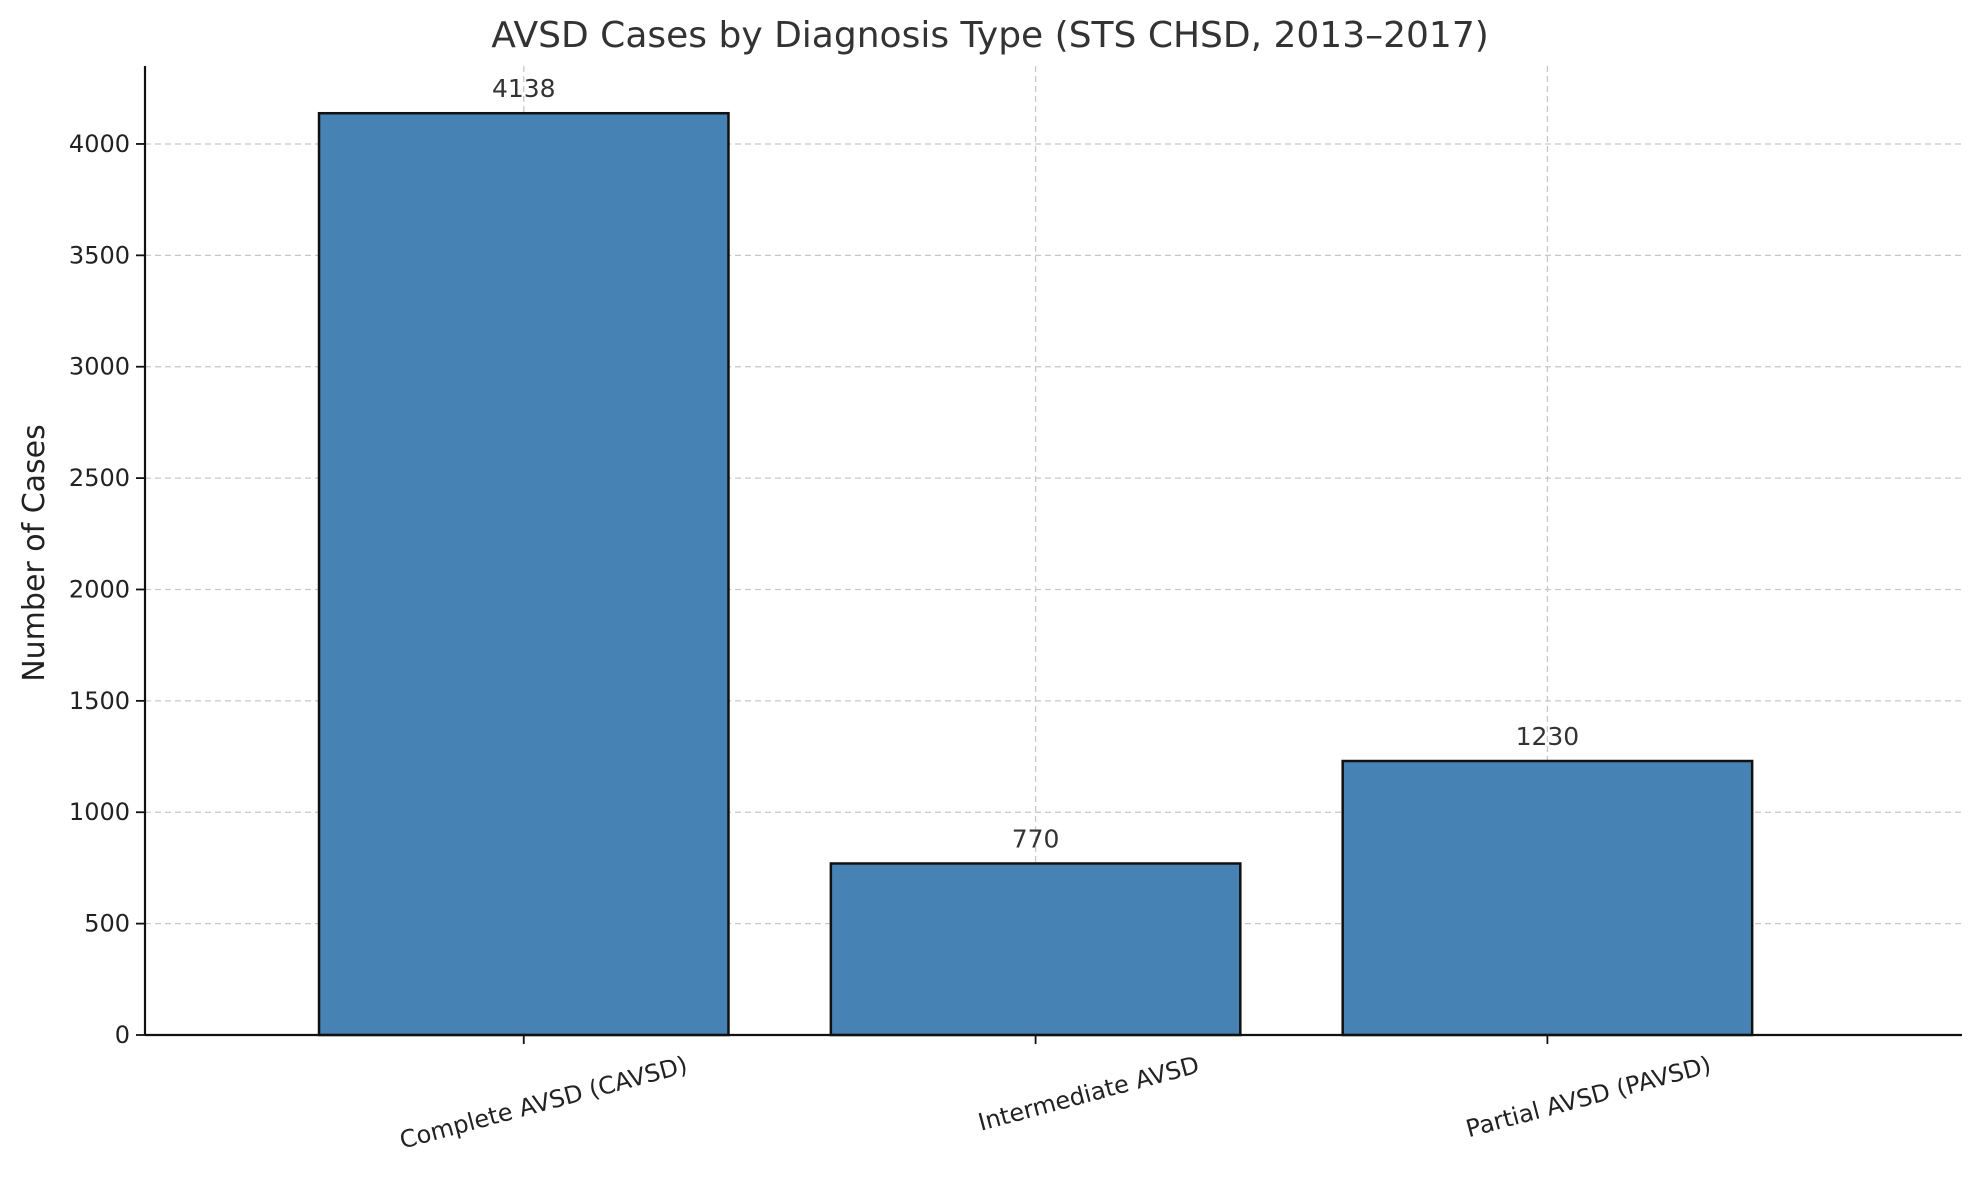 The image size is (1979, 1180). What do you see at coordinates (99, 812) in the screenshot?
I see `y-tick-label: 1000` at bounding box center [99, 812].